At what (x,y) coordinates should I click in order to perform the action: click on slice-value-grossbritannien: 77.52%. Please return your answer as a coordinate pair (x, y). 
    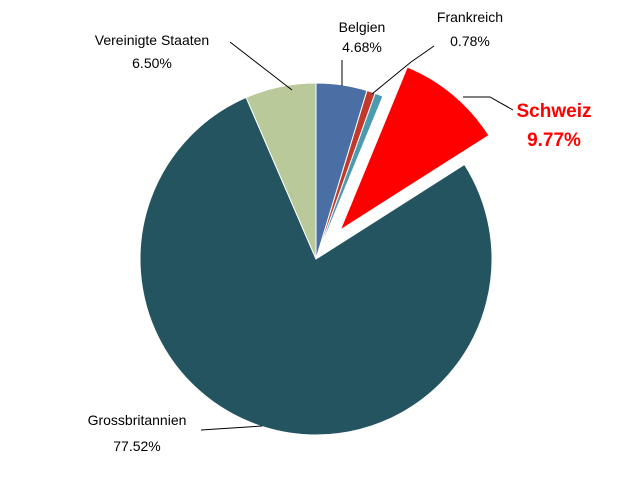
    Looking at the image, I should click on (136, 446).